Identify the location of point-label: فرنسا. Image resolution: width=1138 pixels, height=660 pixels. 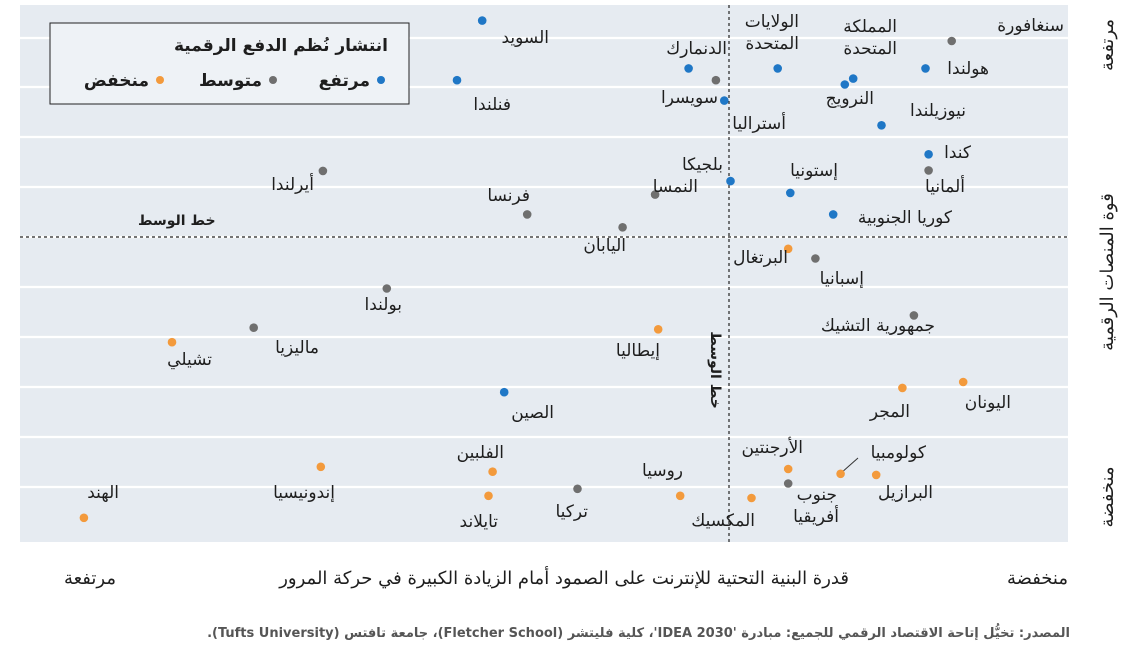
(508, 196).